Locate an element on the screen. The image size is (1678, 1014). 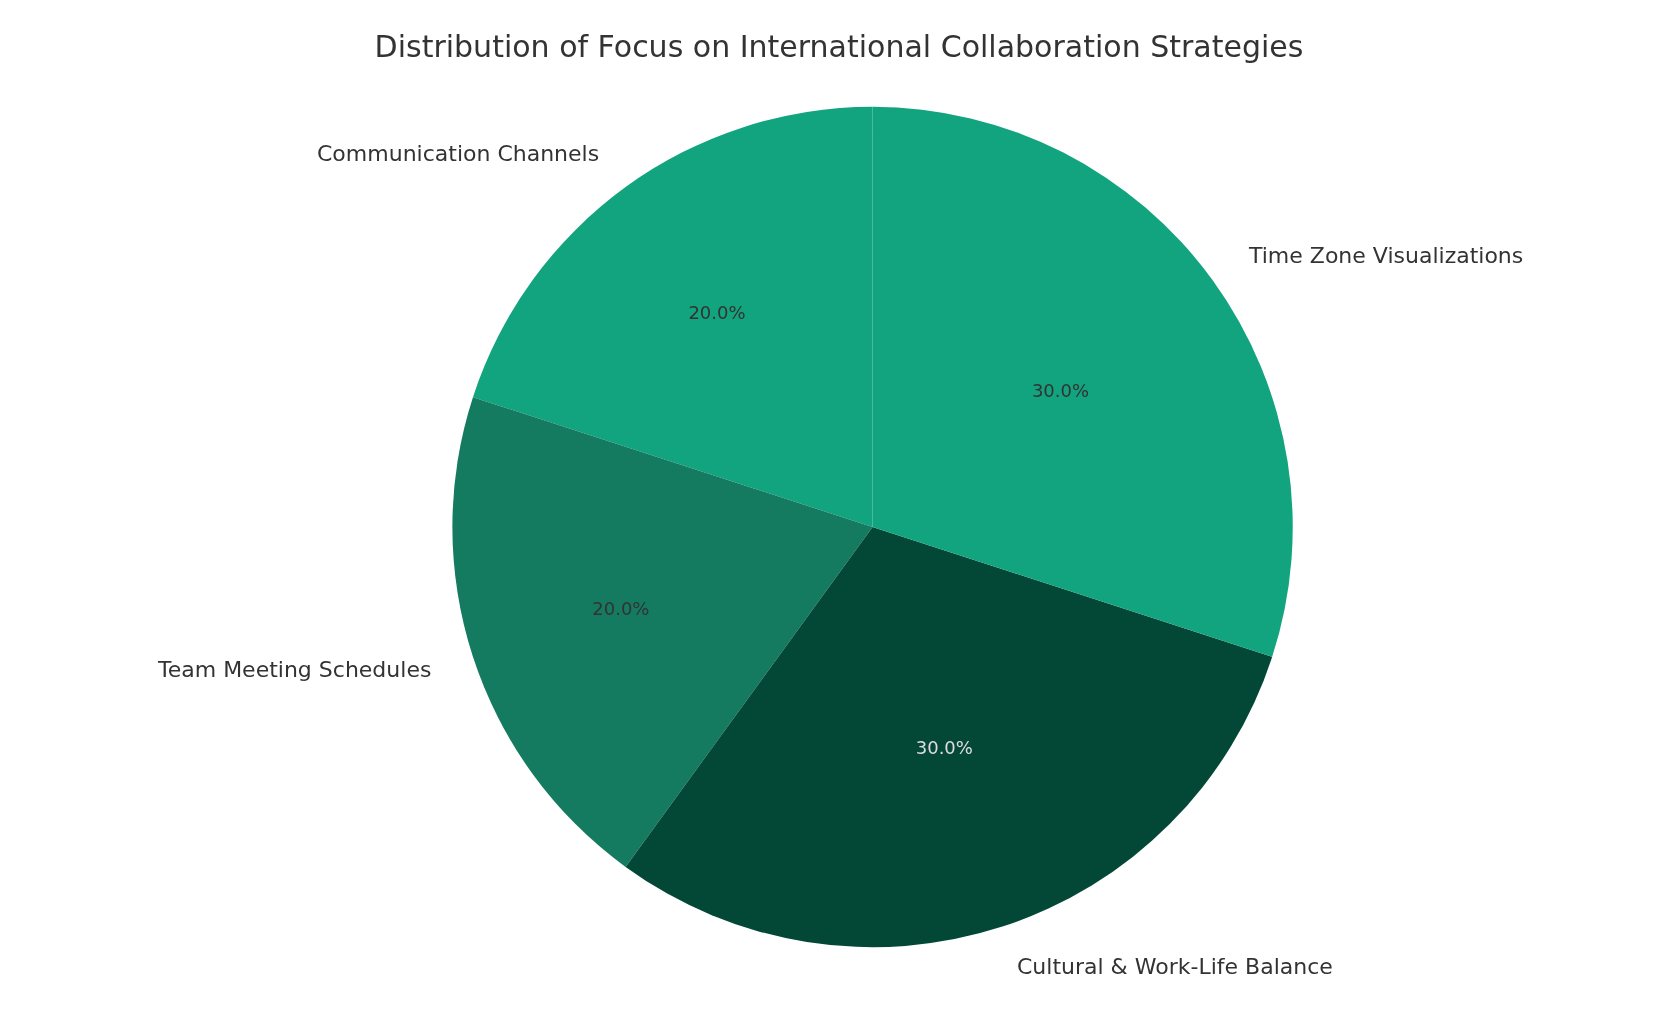
chart-title: Distribution of Focus on International Collaboration Strategies is located at coordinates (839, 46).